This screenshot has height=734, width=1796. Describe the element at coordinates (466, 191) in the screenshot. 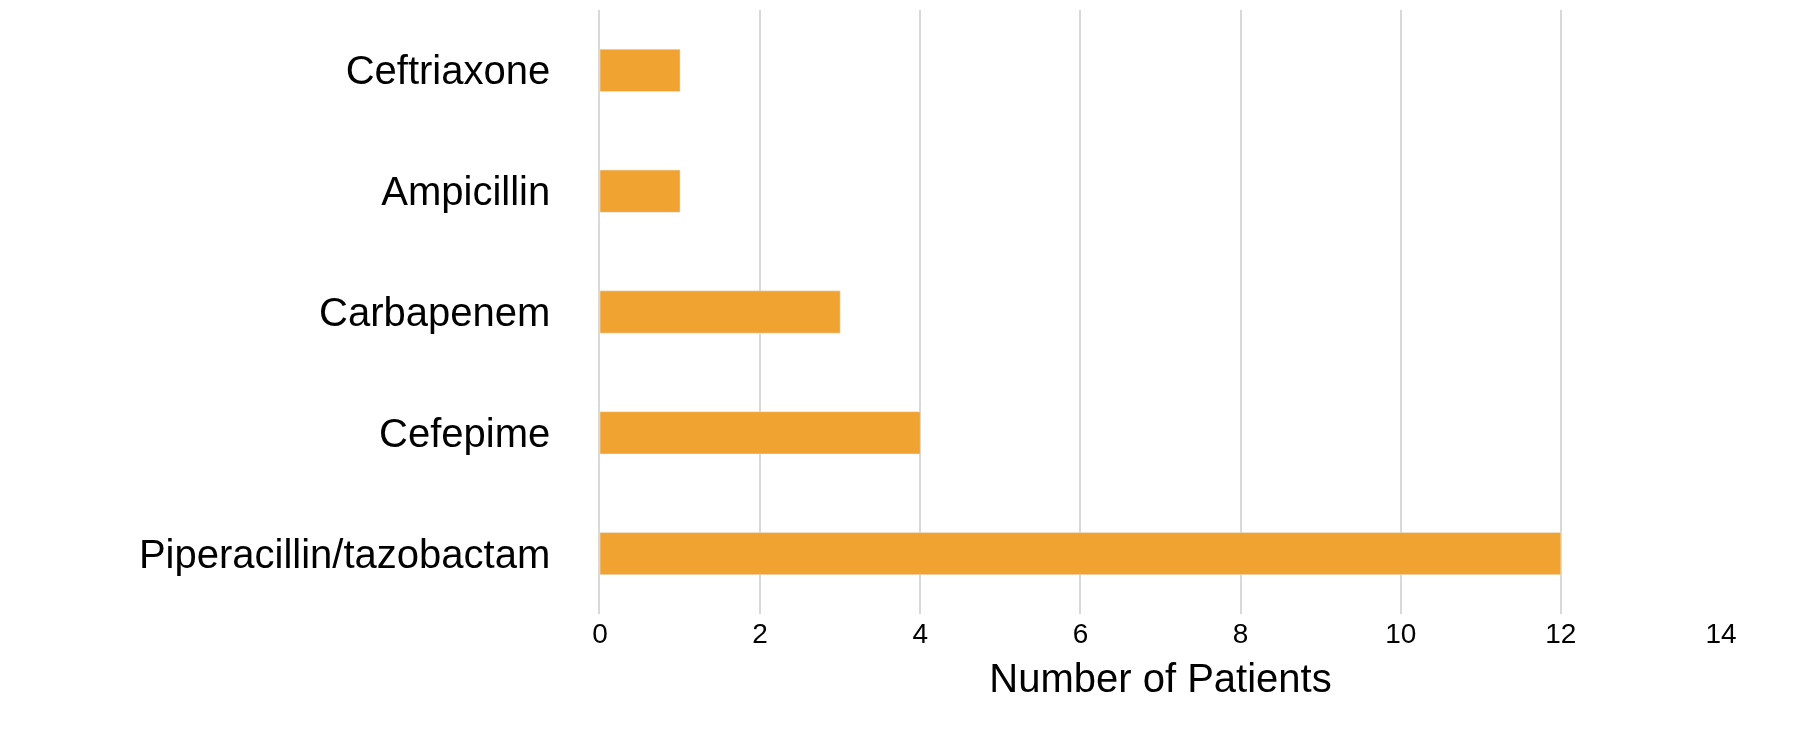

I see `y-tick-label: Ampicillin` at that location.